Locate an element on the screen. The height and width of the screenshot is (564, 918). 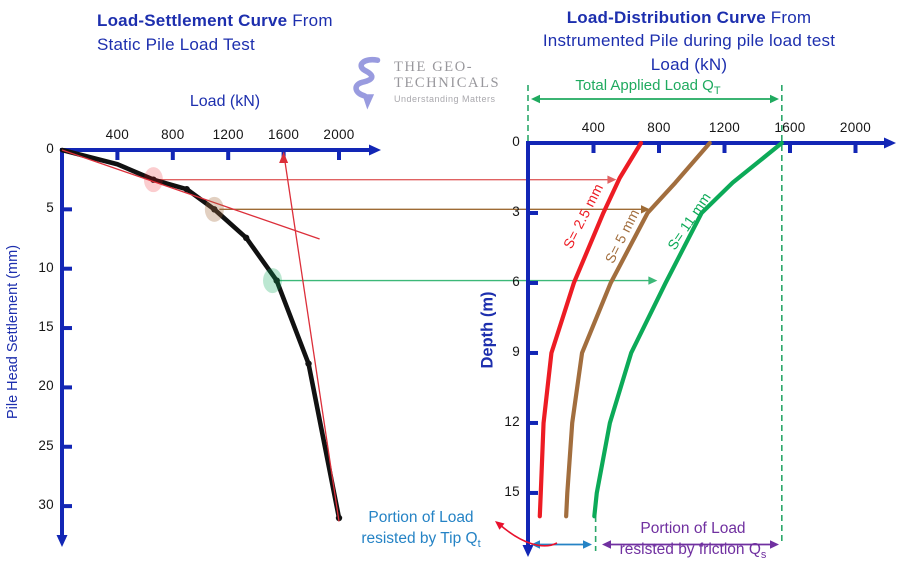
tip-callout-arrowhead is located at coordinates (500, 525).